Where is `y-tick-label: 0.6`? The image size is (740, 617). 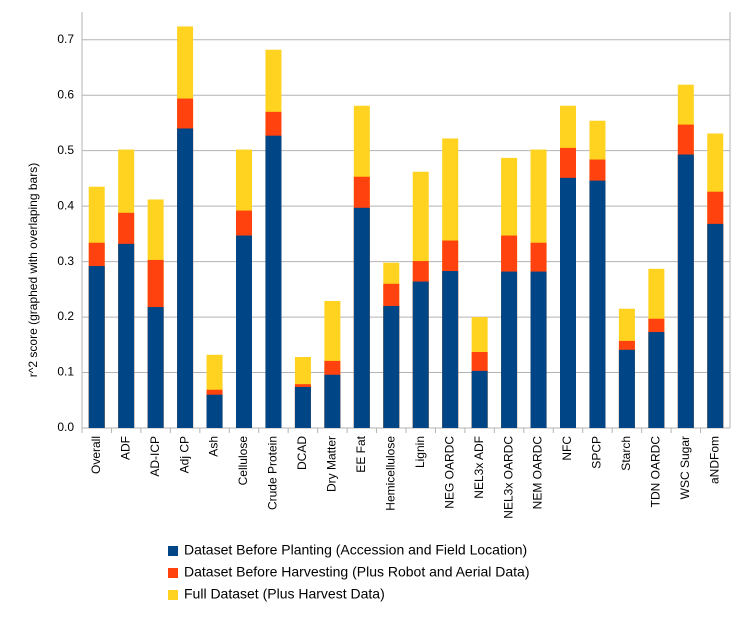
y-tick-label: 0.6 is located at coordinates (65, 94).